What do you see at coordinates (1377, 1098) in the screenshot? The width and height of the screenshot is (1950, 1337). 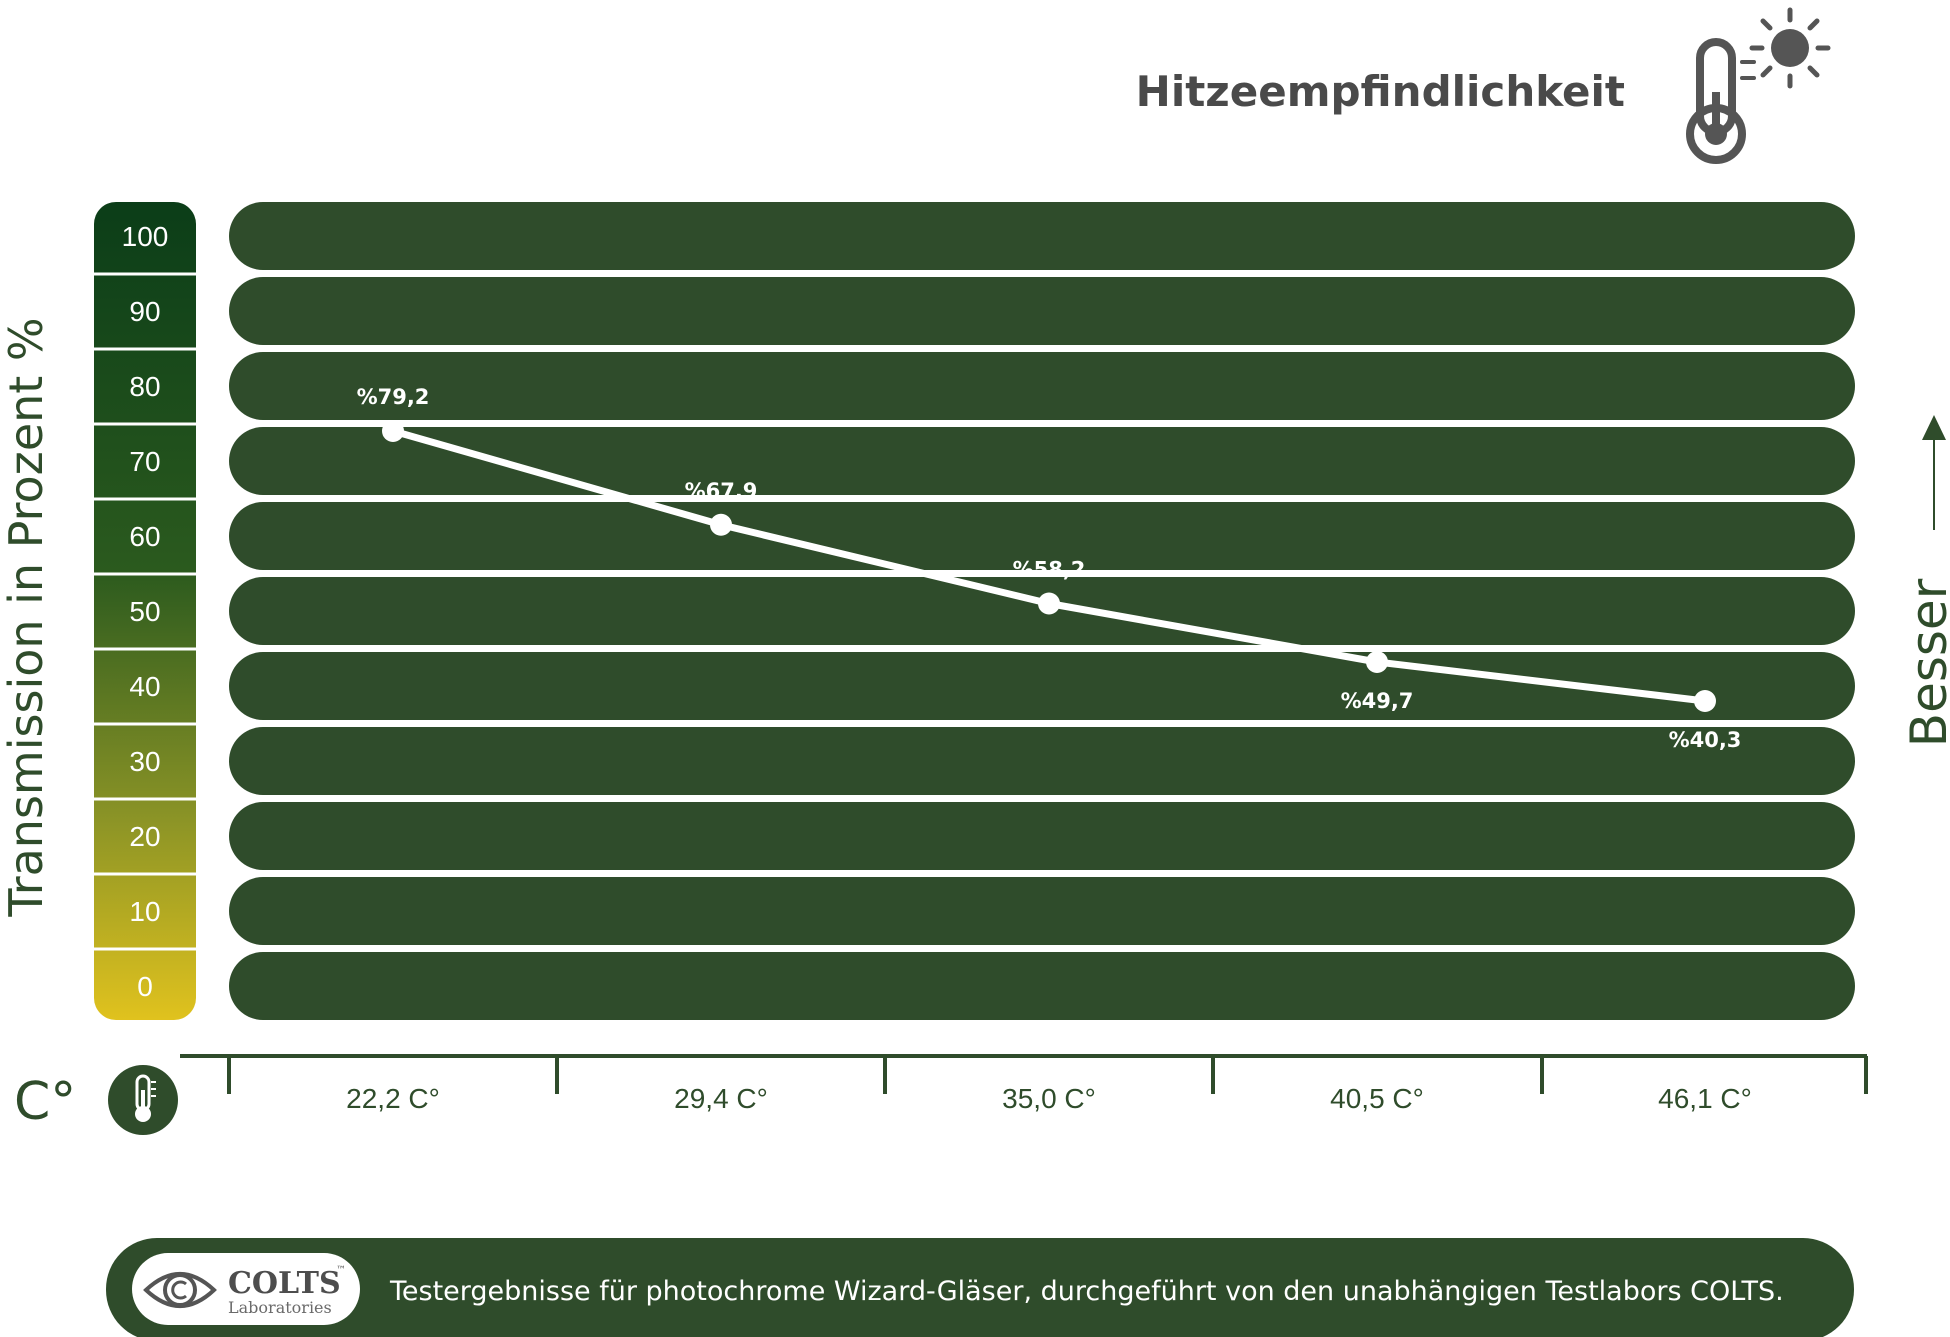 I see `x-tick-label: 40,5 C°` at bounding box center [1377, 1098].